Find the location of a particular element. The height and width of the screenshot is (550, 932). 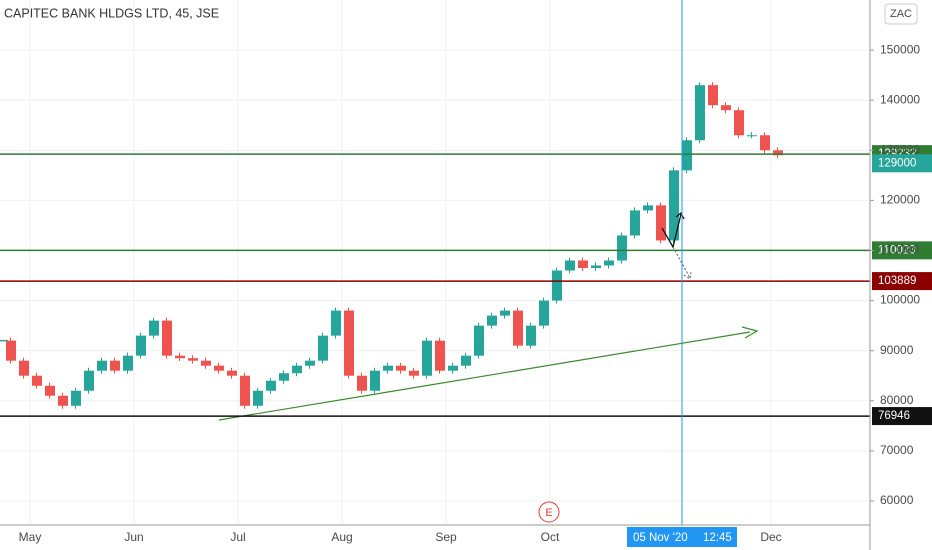

trend-arrow is located at coordinates (750, 332).